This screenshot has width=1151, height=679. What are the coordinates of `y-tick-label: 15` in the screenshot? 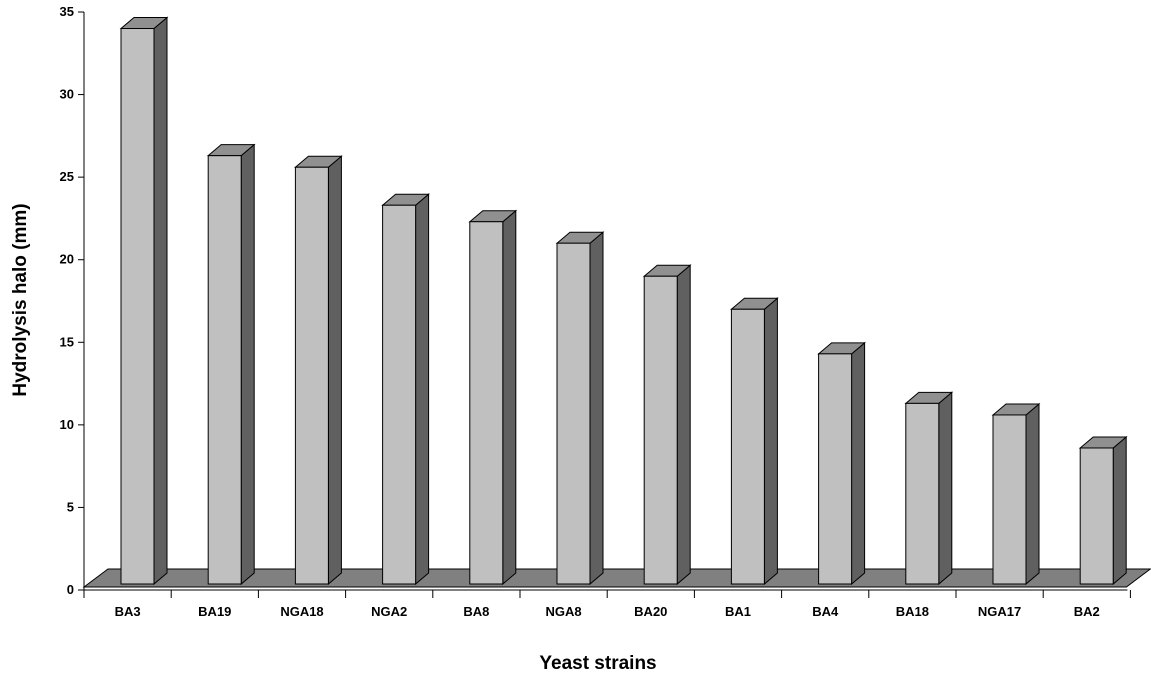 It's located at (67, 341).